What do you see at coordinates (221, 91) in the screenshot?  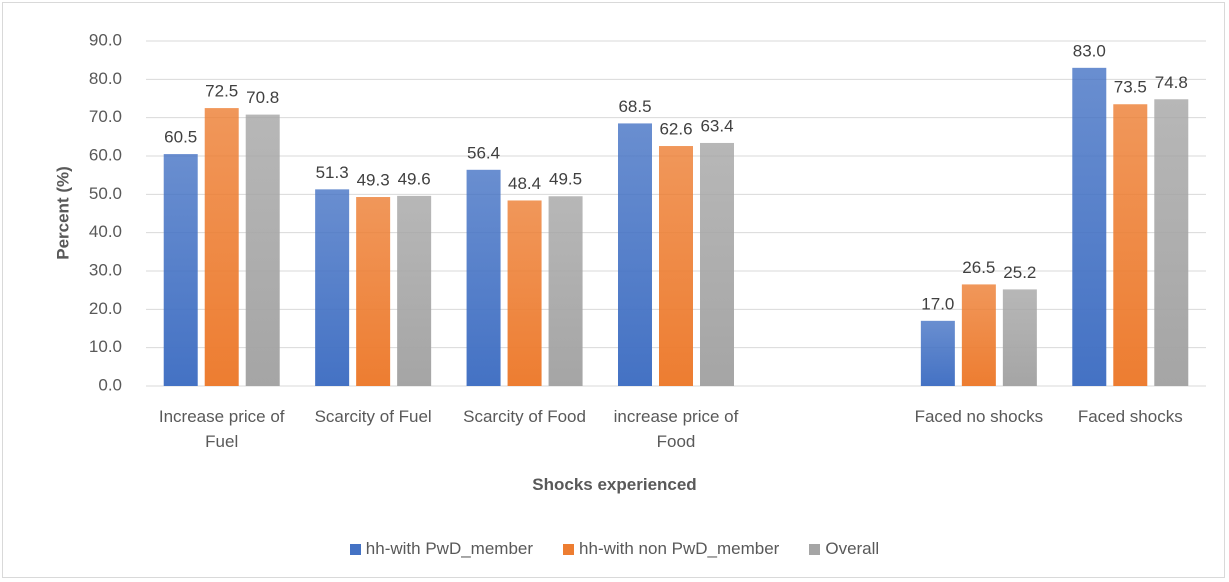 I see `data-label: 72.5` at bounding box center [221, 91].